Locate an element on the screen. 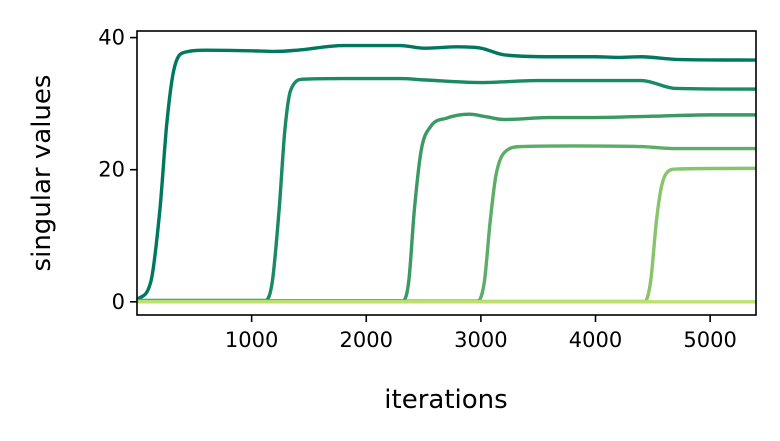  x-axis-label: iterations is located at coordinates (445, 400).